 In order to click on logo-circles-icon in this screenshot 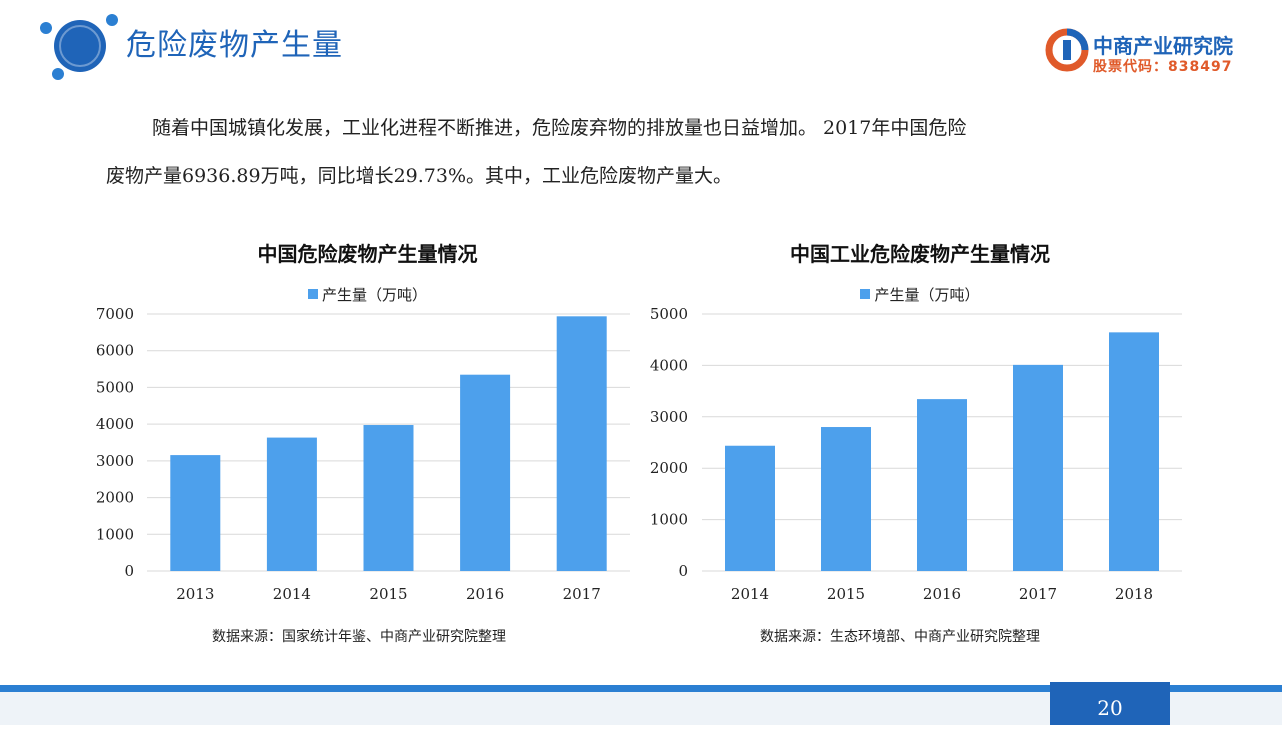, I will do `click(79, 47)`.